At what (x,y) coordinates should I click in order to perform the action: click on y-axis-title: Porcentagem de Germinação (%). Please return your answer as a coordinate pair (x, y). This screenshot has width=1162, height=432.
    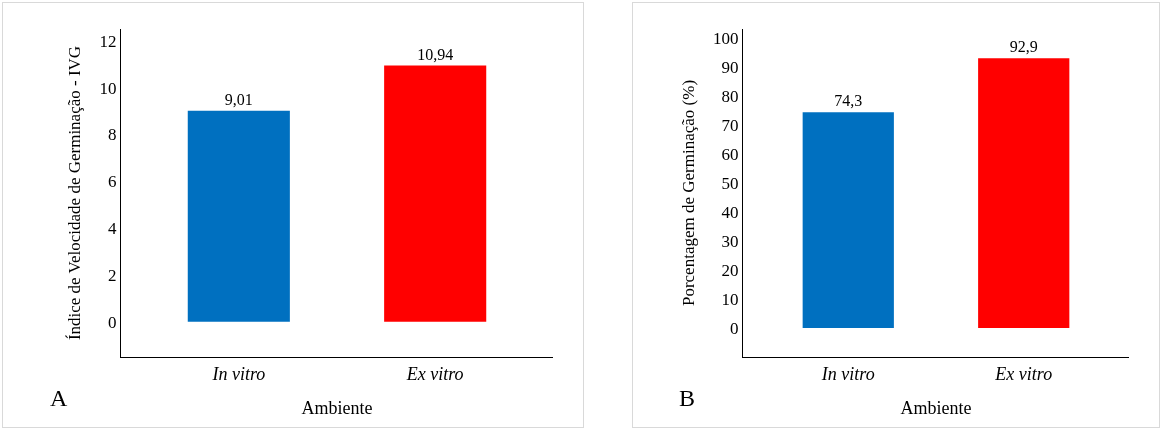
    Looking at the image, I should click on (688, 193).